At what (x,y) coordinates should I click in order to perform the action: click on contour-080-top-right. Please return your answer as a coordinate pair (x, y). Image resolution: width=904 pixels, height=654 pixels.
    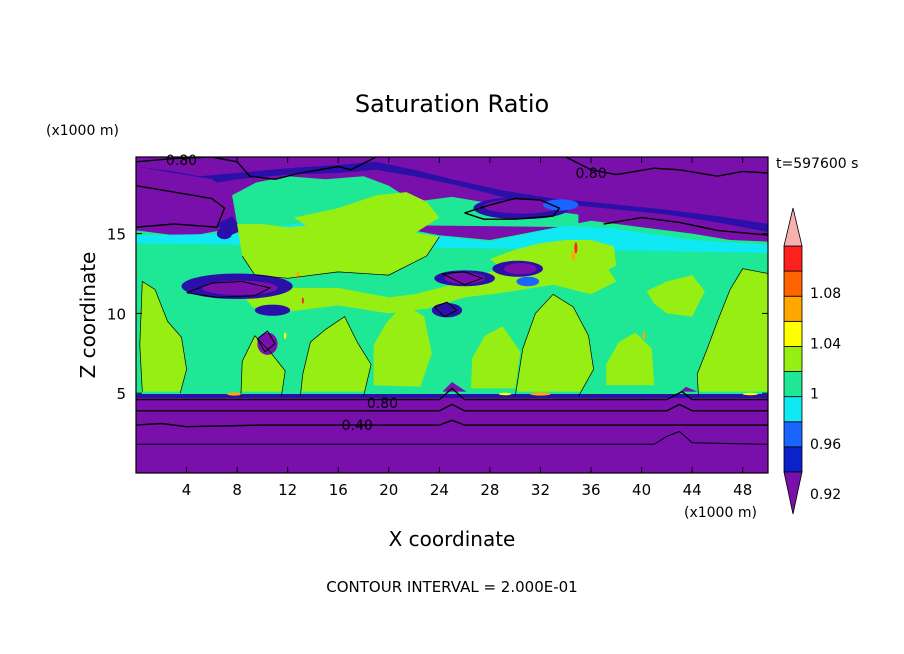
    Looking at the image, I should click on (666, 167).